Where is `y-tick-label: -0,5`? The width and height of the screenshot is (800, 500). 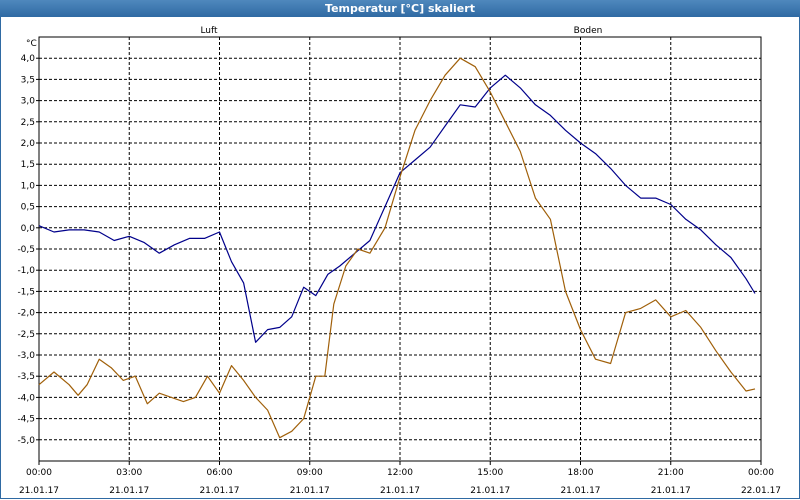
y-tick-label: -0,5 is located at coordinates (26, 250).